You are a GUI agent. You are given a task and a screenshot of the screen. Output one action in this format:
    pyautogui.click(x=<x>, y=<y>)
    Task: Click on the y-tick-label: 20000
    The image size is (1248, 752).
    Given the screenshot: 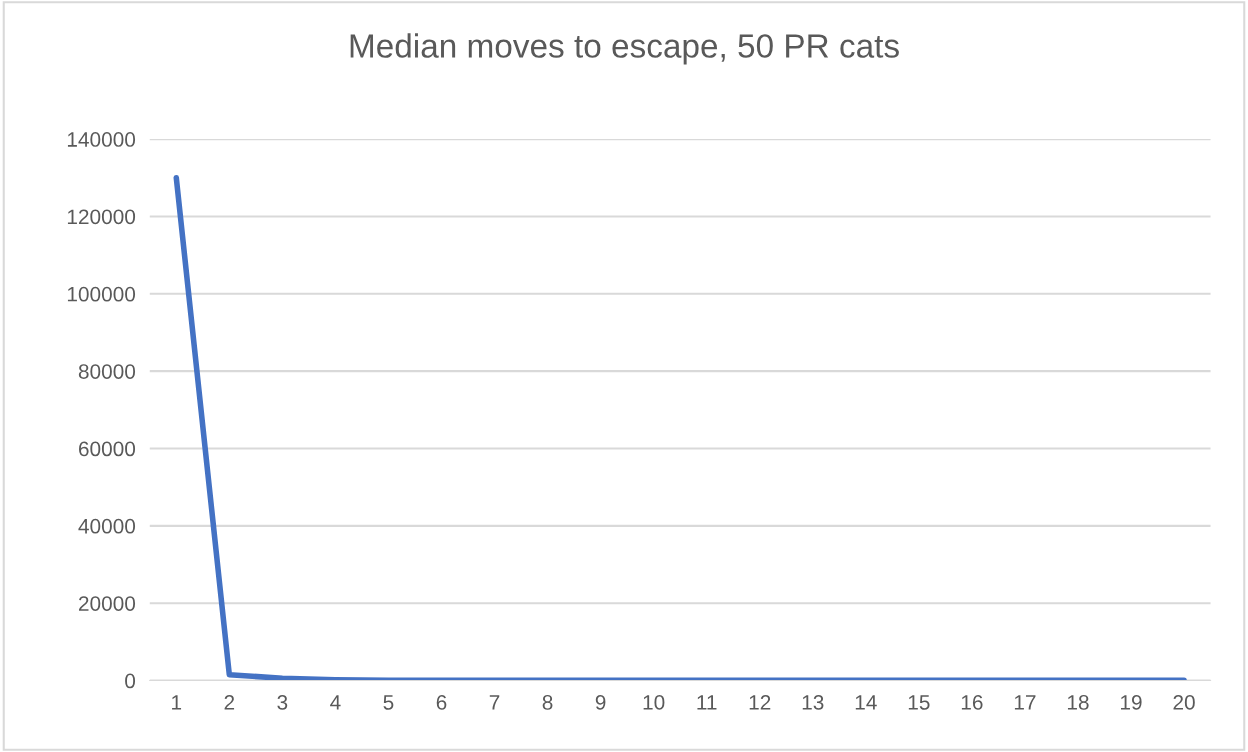 What is the action you would take?
    pyautogui.click(x=107, y=603)
    